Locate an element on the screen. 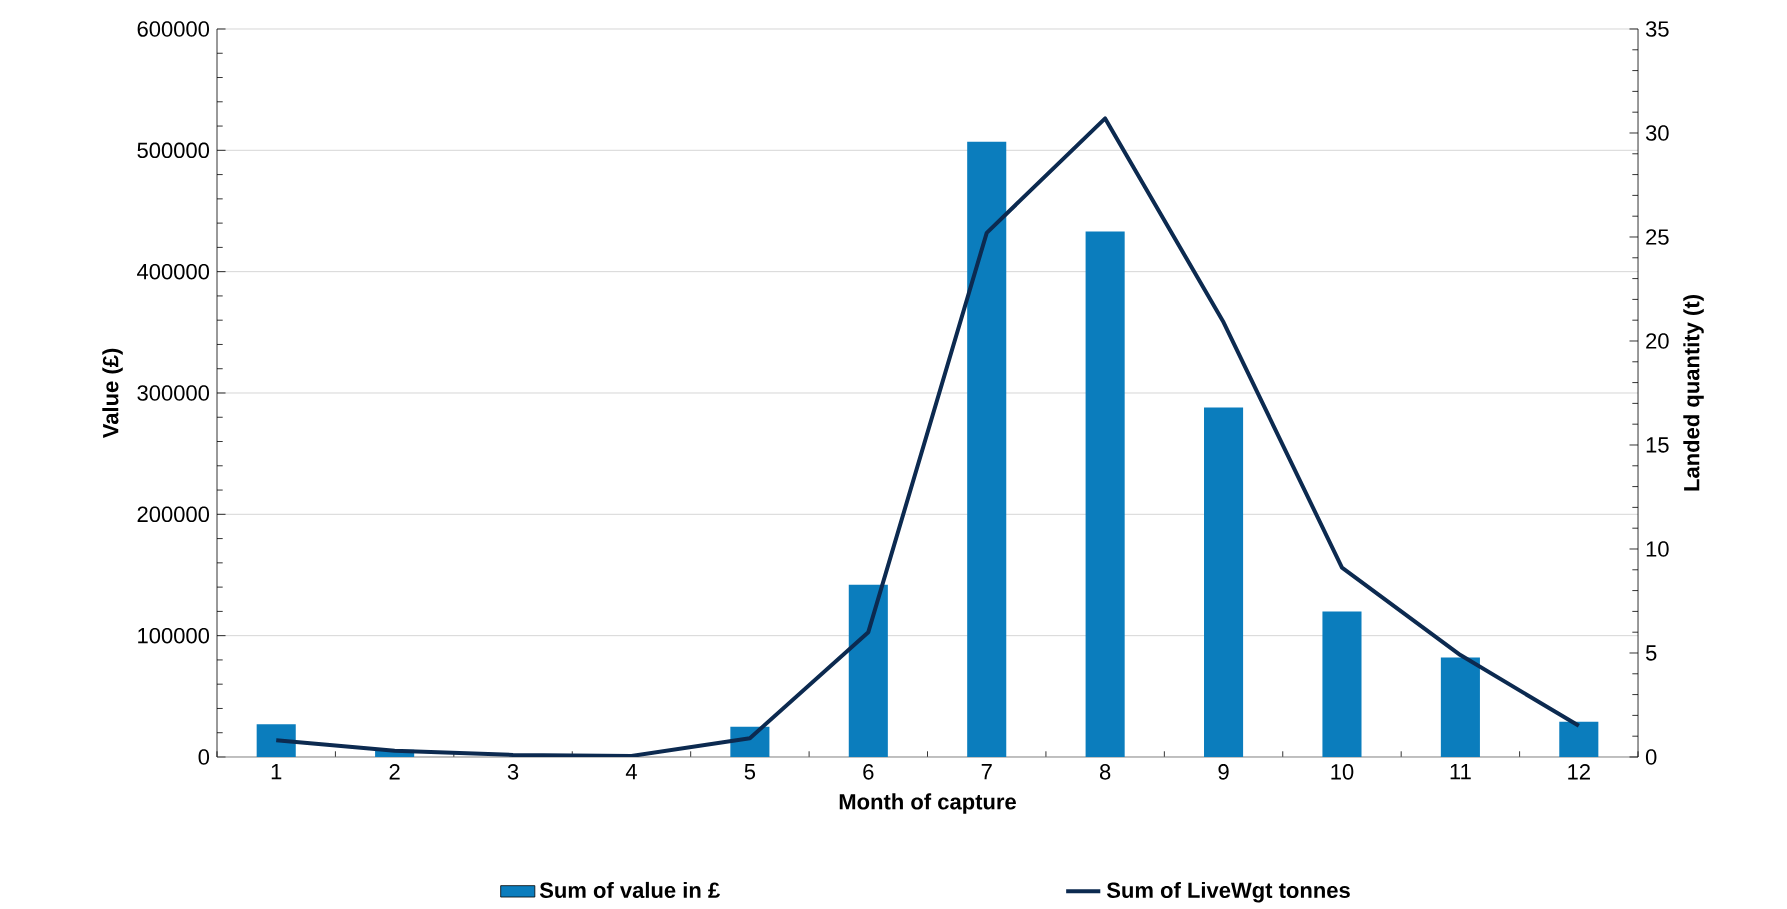 Image resolution: width=1787 pixels, height=909 pixels. y2-tick-label: 10 is located at coordinates (1657, 549).